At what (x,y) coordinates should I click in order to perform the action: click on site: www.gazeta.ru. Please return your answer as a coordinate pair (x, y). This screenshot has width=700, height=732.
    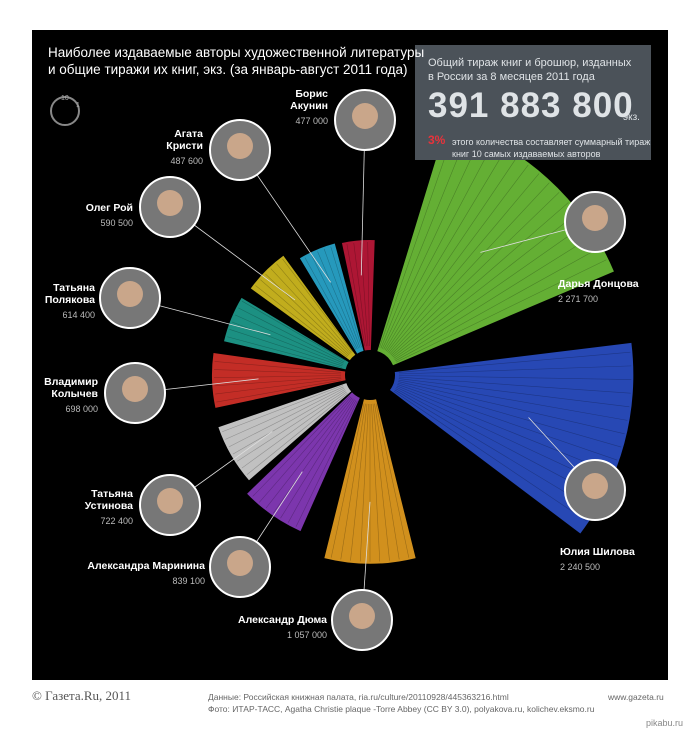
    Looking at the image, I should click on (636, 697).